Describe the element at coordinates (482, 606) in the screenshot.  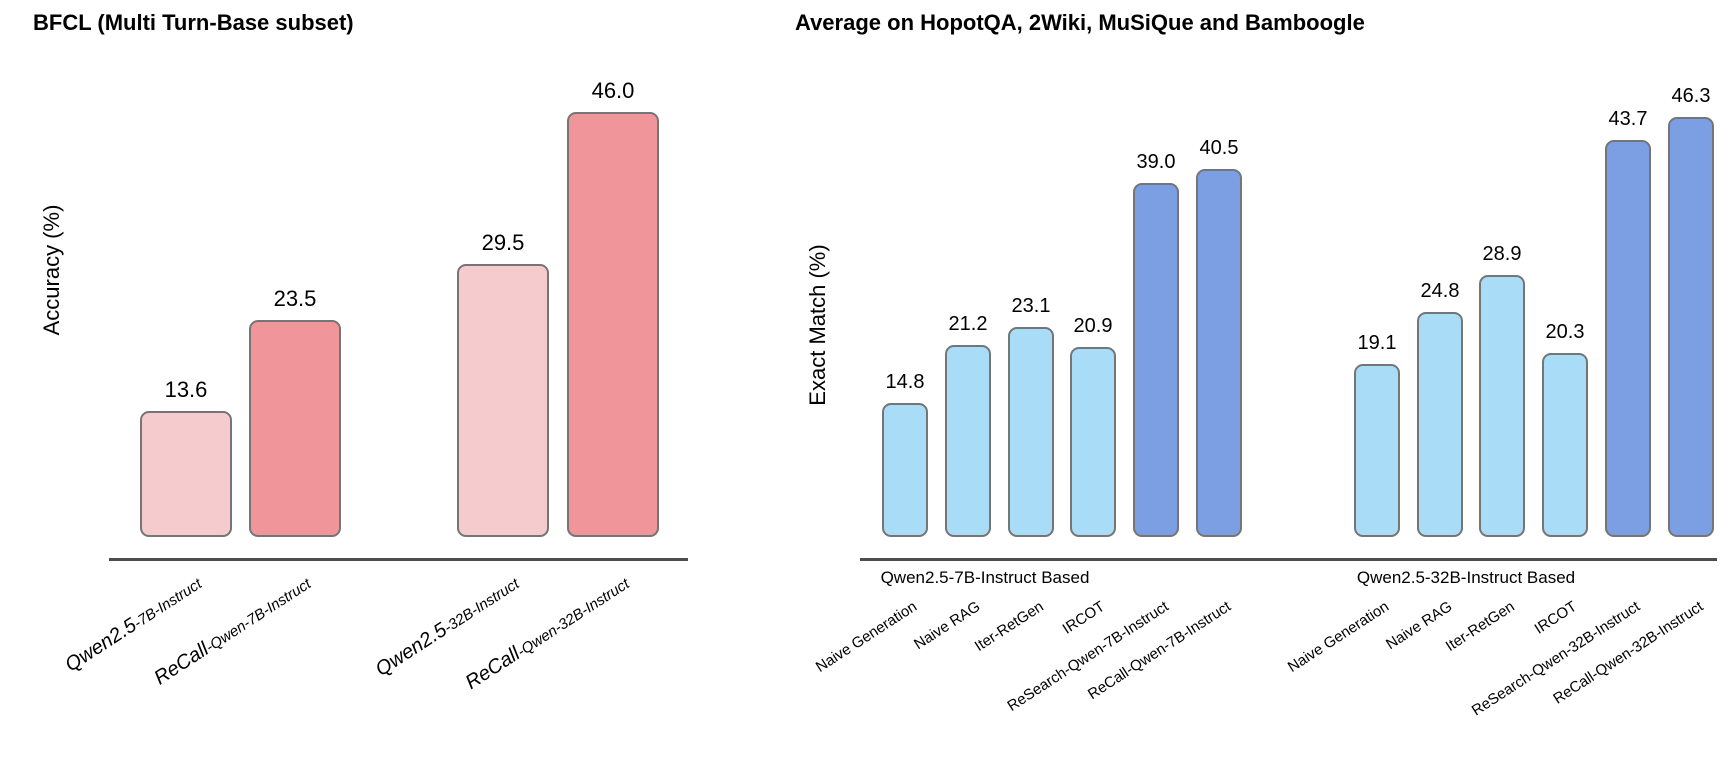
I see `tick-model-suffix: -32B-Instruct` at that location.